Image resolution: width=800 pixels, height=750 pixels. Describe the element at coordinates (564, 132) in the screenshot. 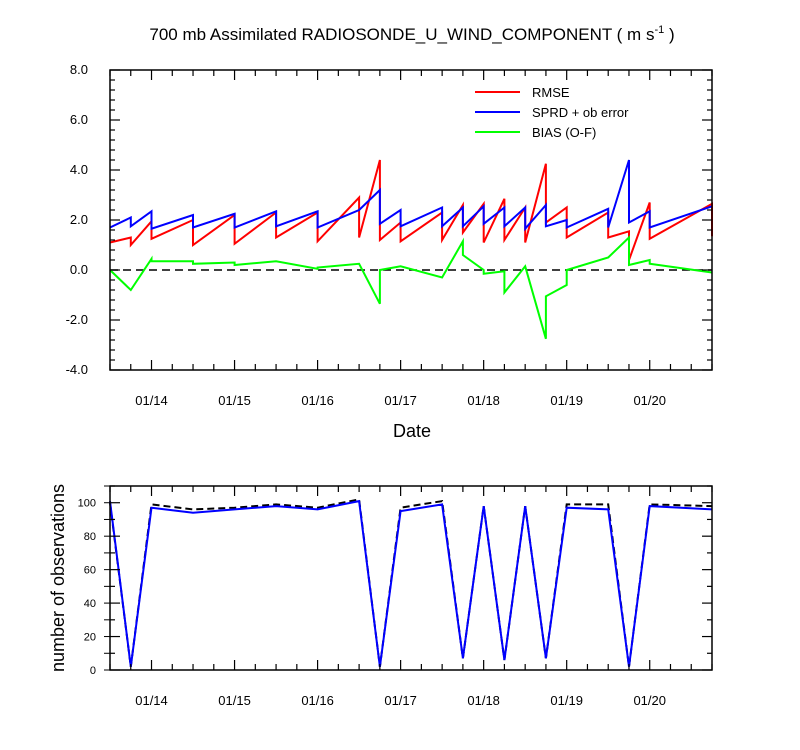

I see `legend-label: BIAS (O-F)` at that location.